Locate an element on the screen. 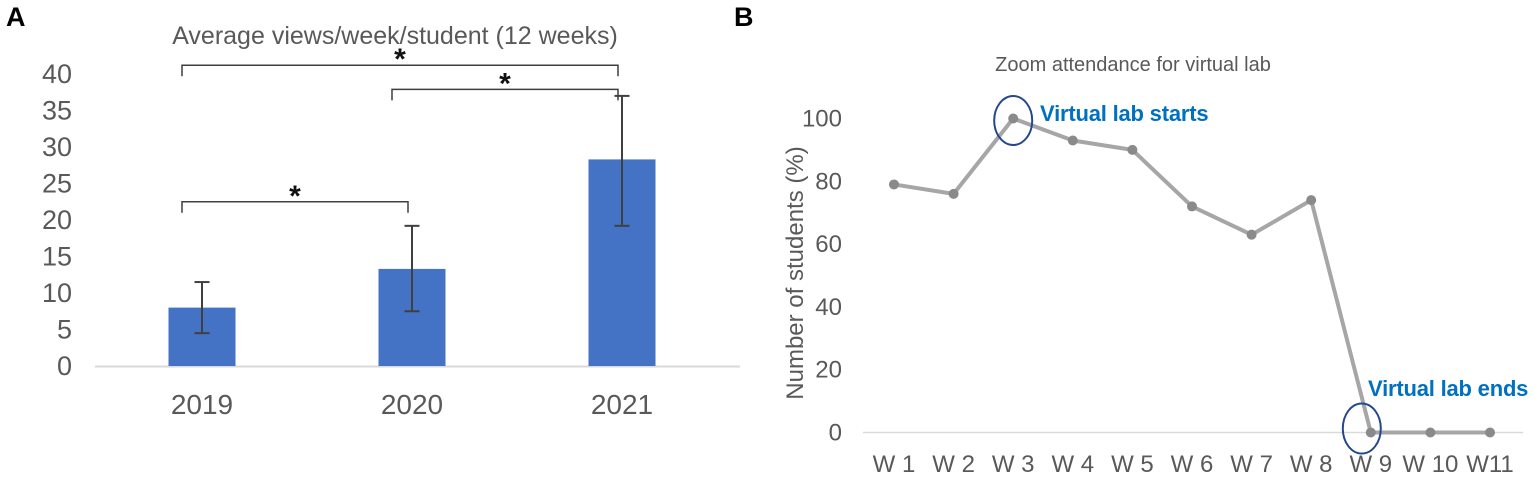  data-point-W 3 is located at coordinates (1013, 118).